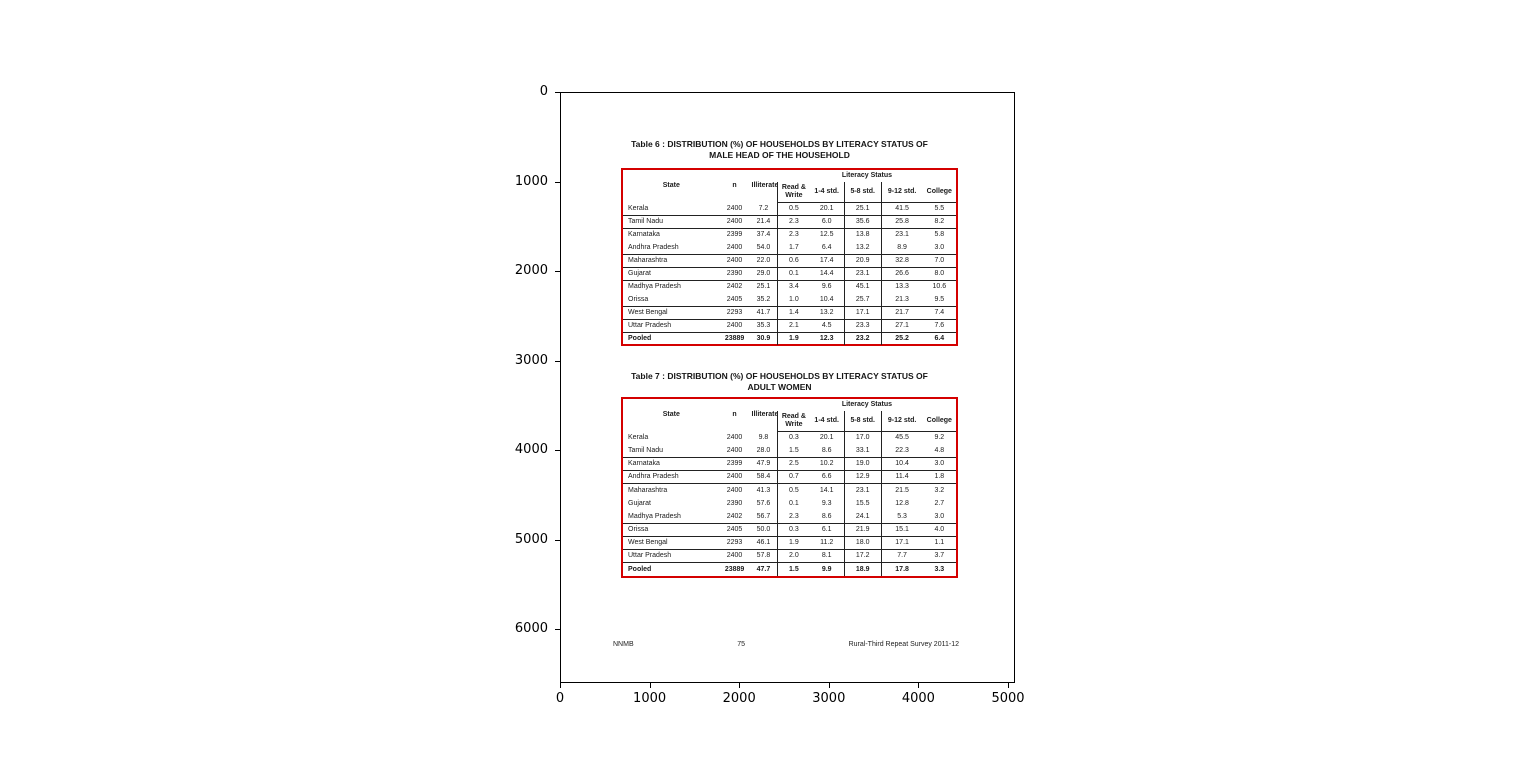  Describe the element at coordinates (789, 503) in the screenshot. I see `table-row: Gujarat 2390 57.6 0.1 9.3 15.5 12.8 2.7` at that location.